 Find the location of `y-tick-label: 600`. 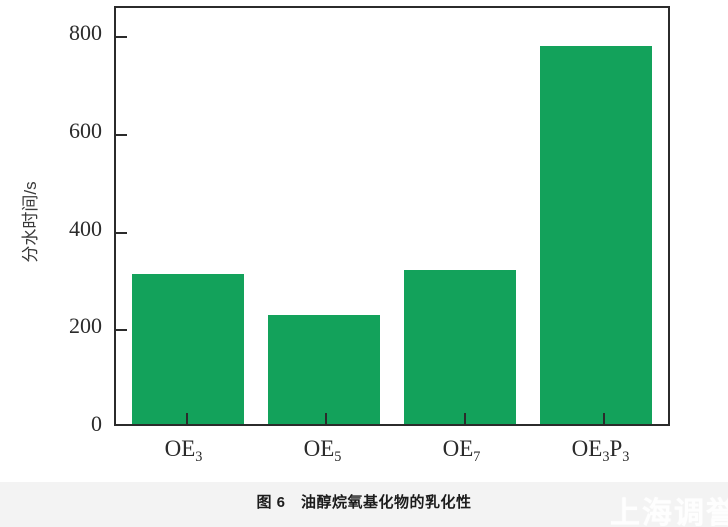

y-tick-label: 600 is located at coordinates (85, 130).